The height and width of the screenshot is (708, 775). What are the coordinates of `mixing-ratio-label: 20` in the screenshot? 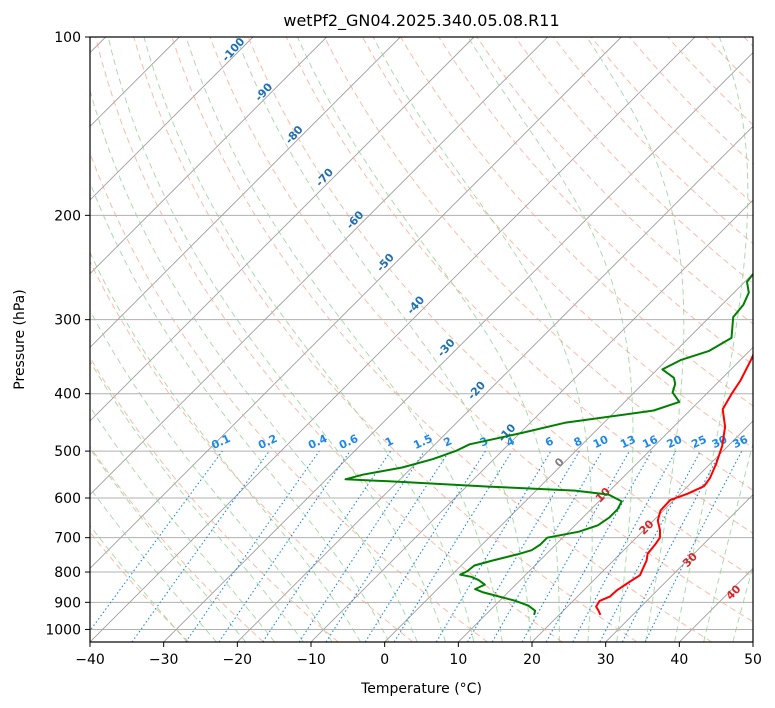 It's located at (675, 442).